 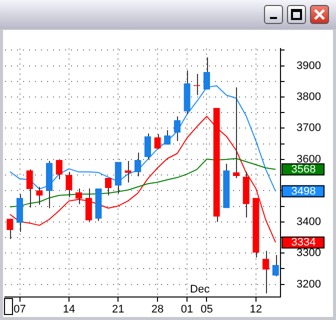 What do you see at coordinates (309, 284) in the screenshot?
I see `y-tick-label: 3200` at bounding box center [309, 284].